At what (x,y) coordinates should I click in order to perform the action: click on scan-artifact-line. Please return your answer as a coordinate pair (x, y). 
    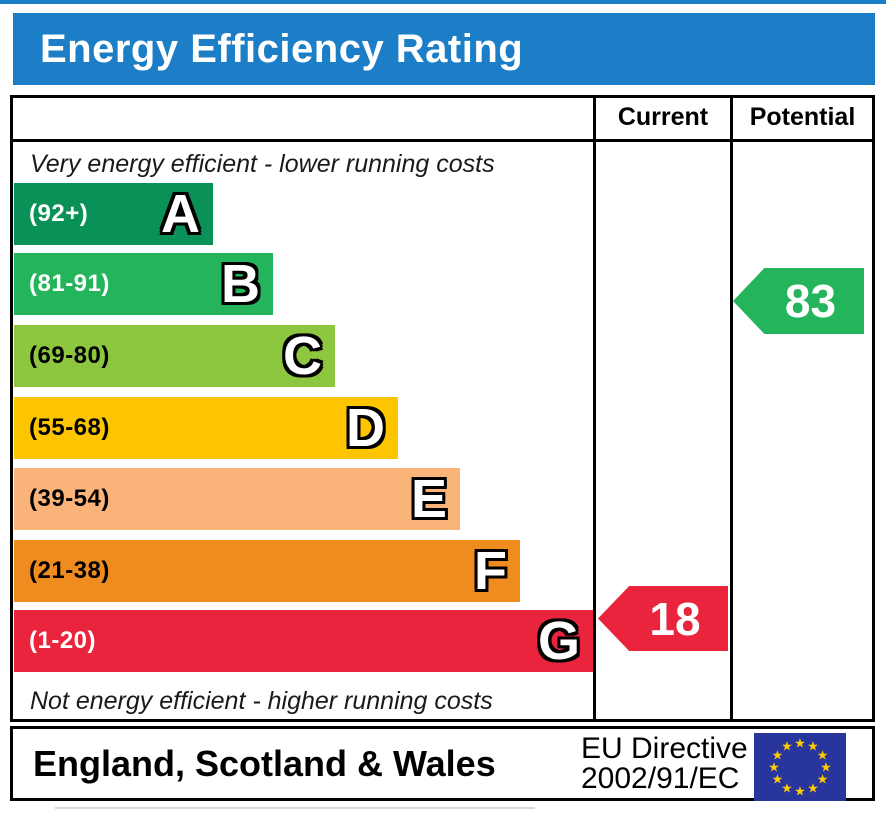
    Looking at the image, I should click on (295, 808).